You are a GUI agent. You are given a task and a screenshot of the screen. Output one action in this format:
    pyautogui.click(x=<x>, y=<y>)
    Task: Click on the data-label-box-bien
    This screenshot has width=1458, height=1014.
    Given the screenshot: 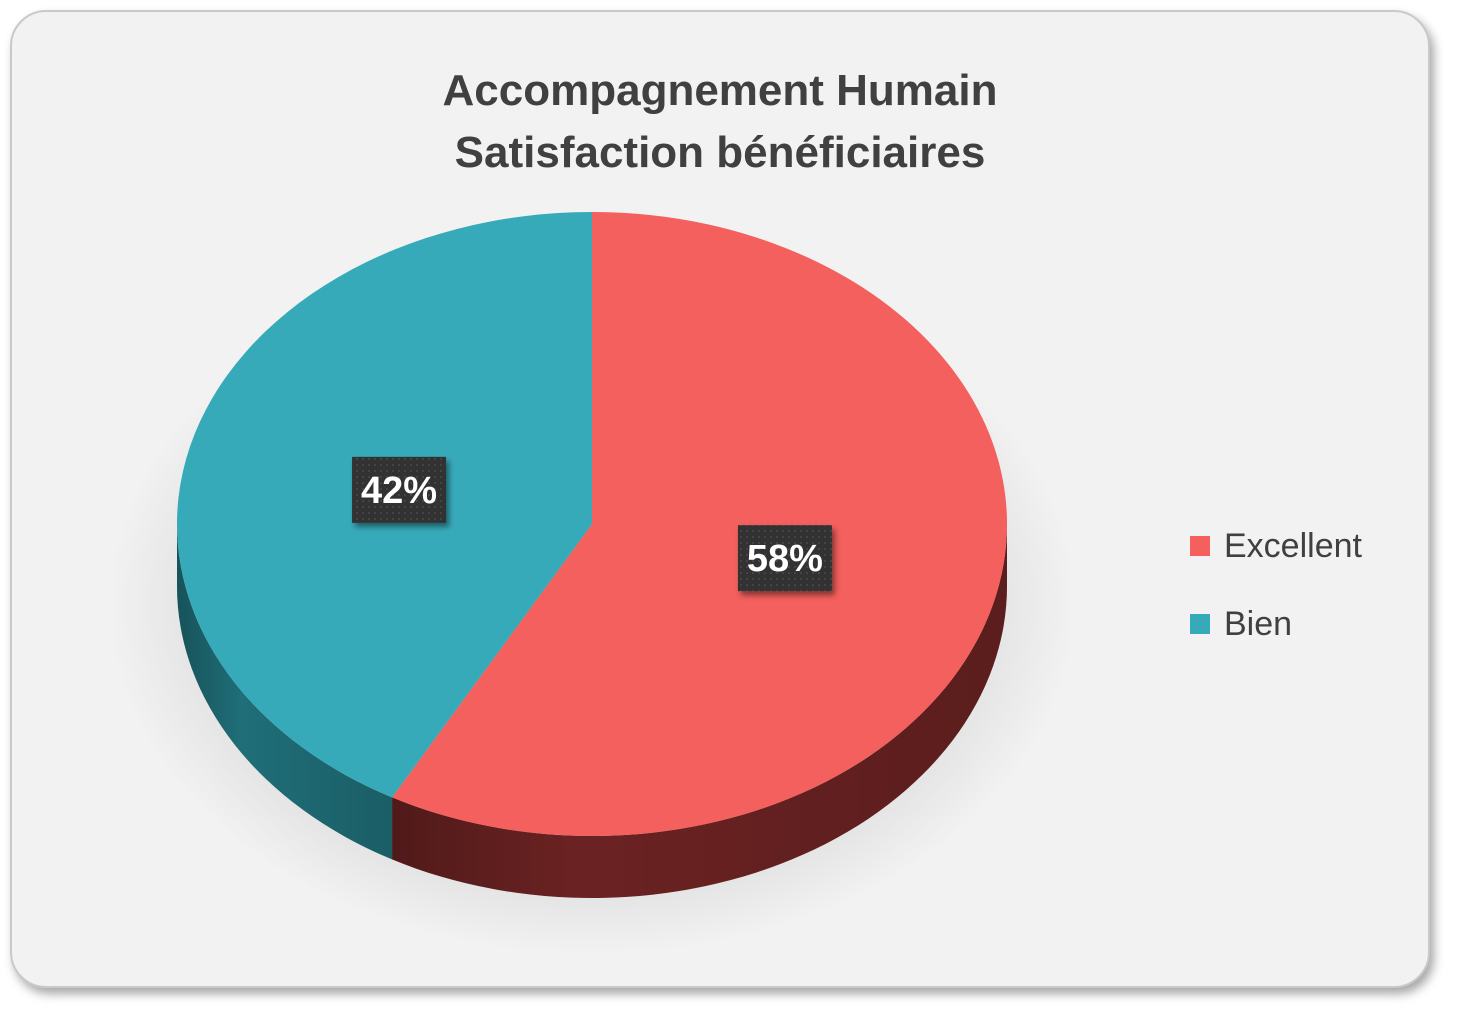 What is the action you would take?
    pyautogui.click(x=399, y=489)
    